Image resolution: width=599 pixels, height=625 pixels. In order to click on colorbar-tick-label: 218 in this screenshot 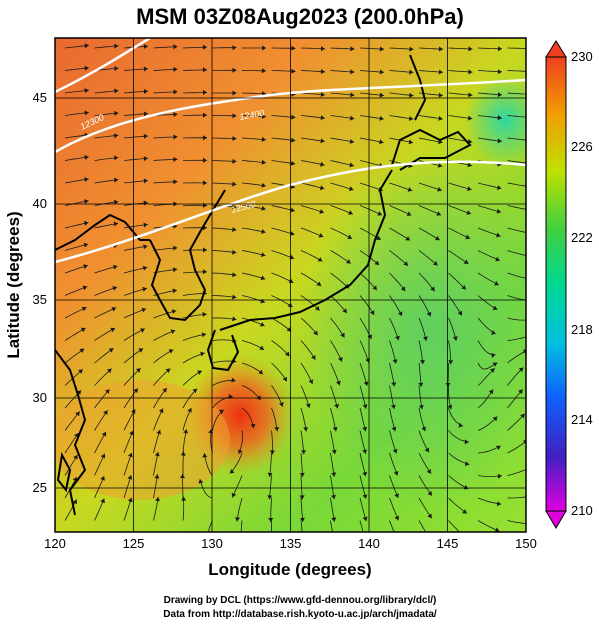, I will do `click(582, 329)`.